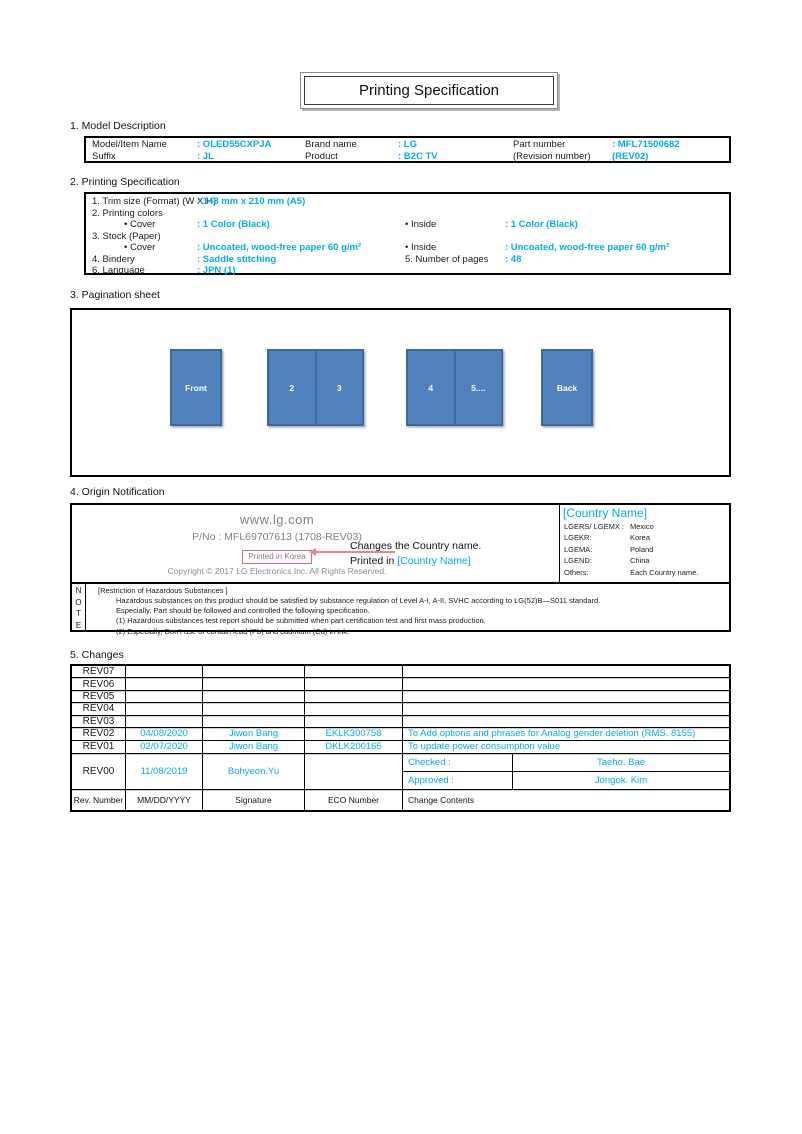 Image resolution: width=802 pixels, height=1134 pixels. Describe the element at coordinates (400, 697) in the screenshot. I see `table-row-rev05: REV05` at that location.